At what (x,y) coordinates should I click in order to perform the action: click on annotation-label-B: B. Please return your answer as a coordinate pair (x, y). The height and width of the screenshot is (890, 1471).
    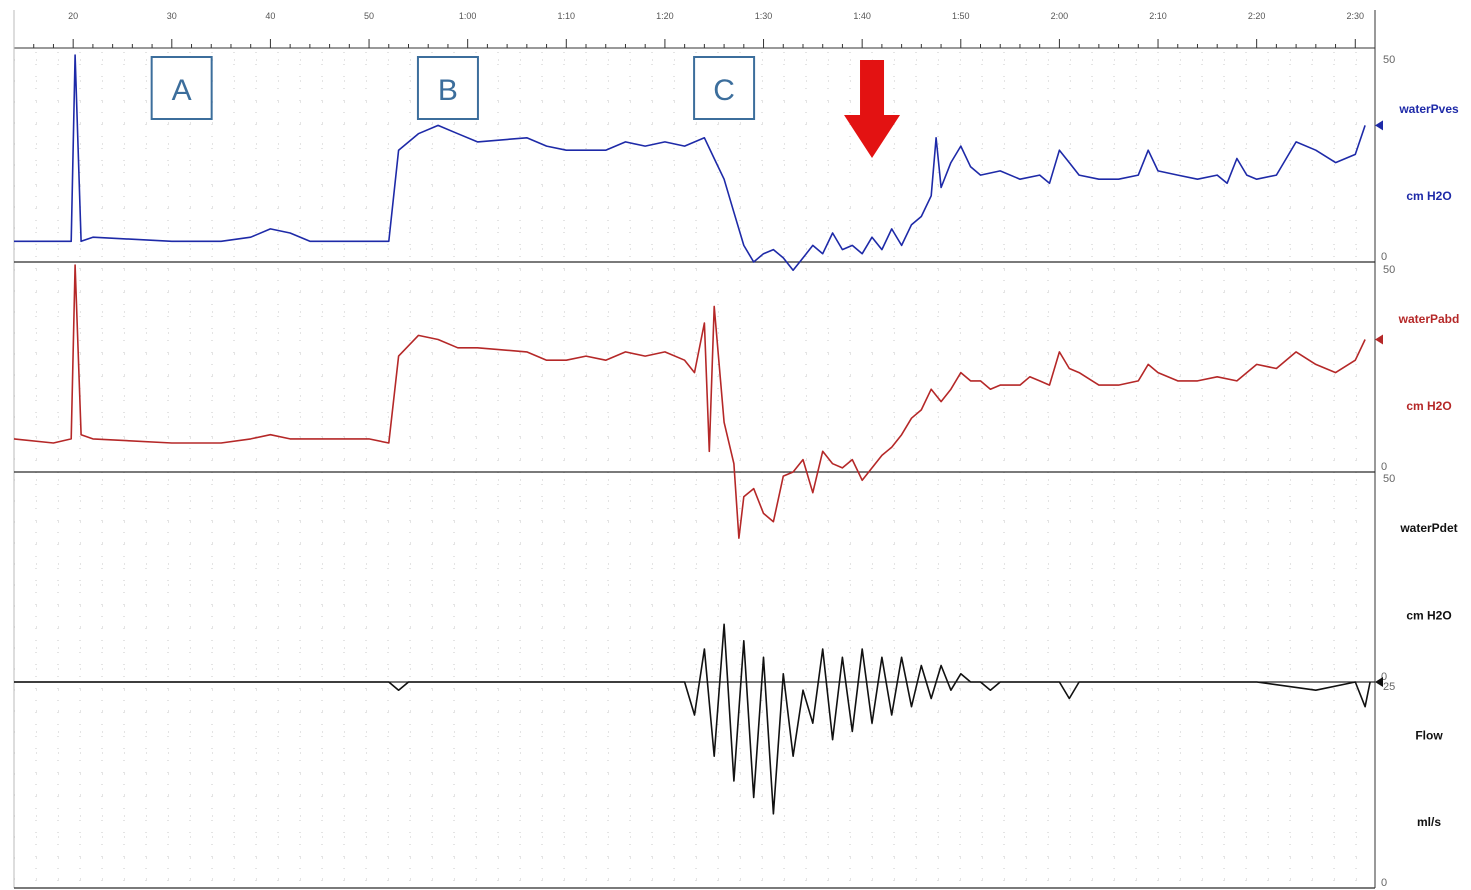
    Looking at the image, I should click on (448, 90).